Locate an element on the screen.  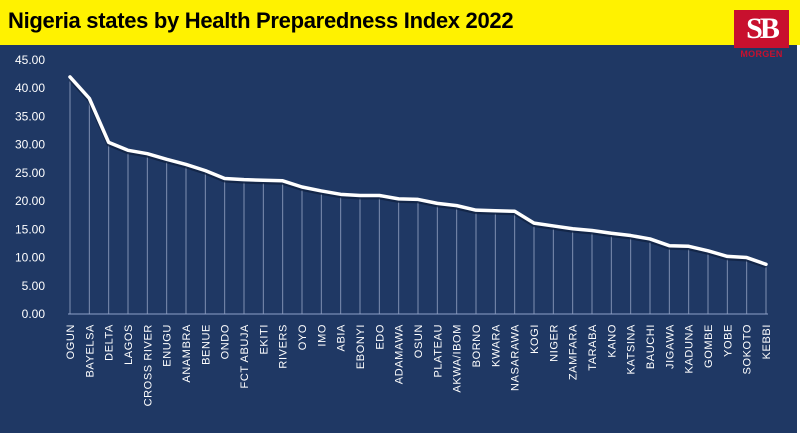
x-tick-label: NIGER is located at coordinates (554, 343).